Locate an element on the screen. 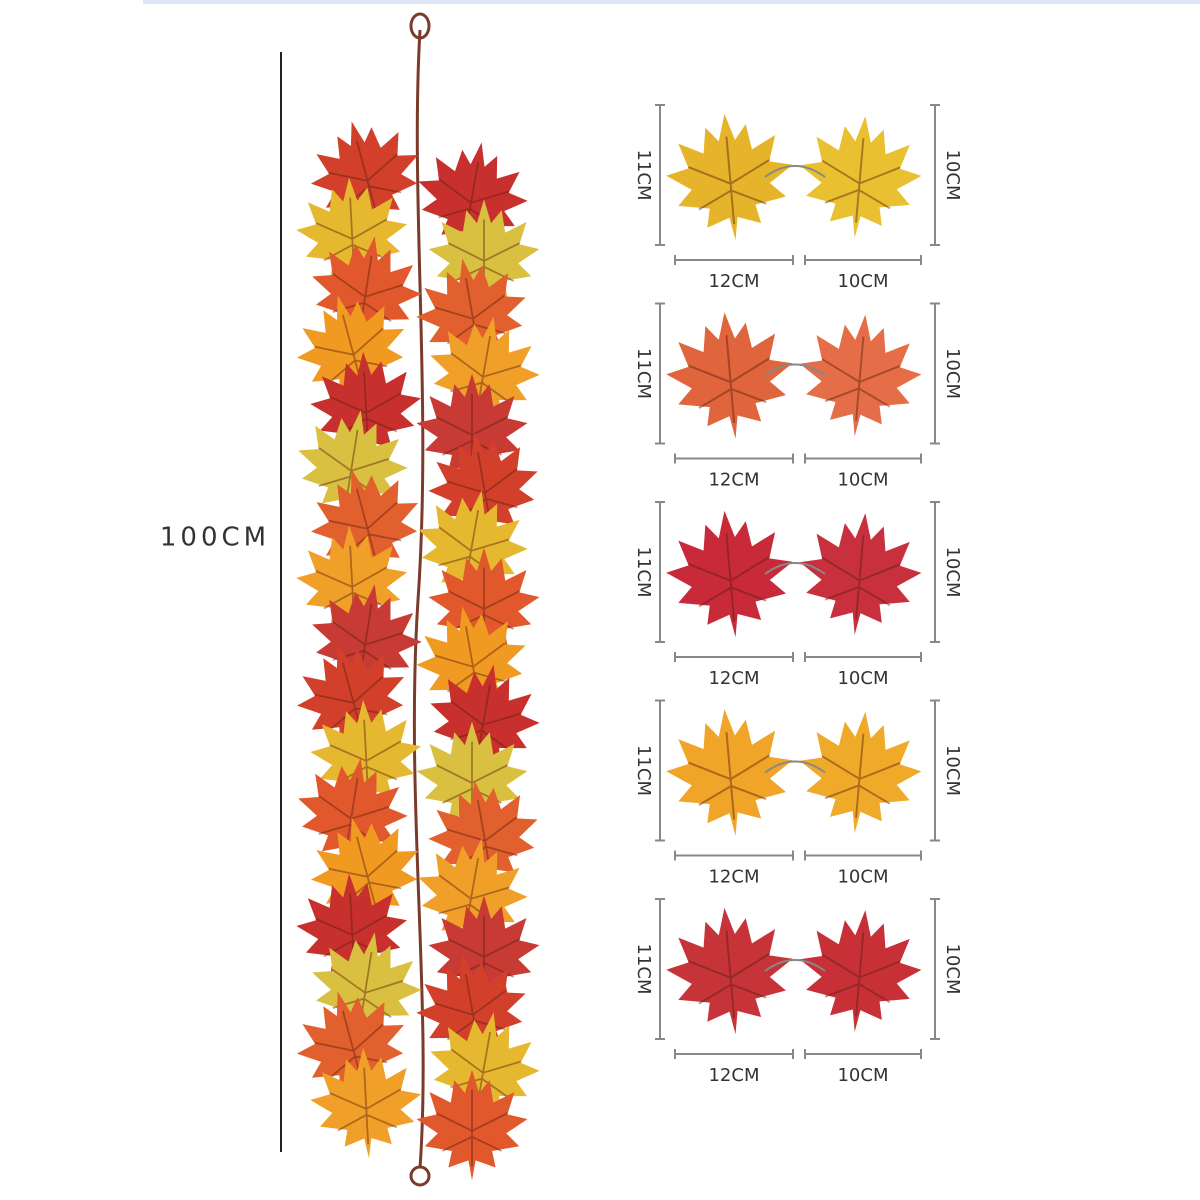  top-band is located at coordinates (671, 2).